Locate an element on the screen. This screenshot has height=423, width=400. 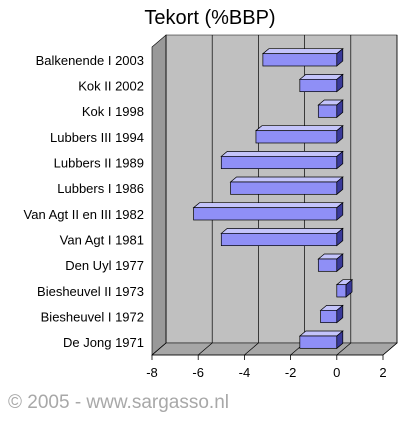
x-tick-label: 0 is located at coordinates (336, 372).